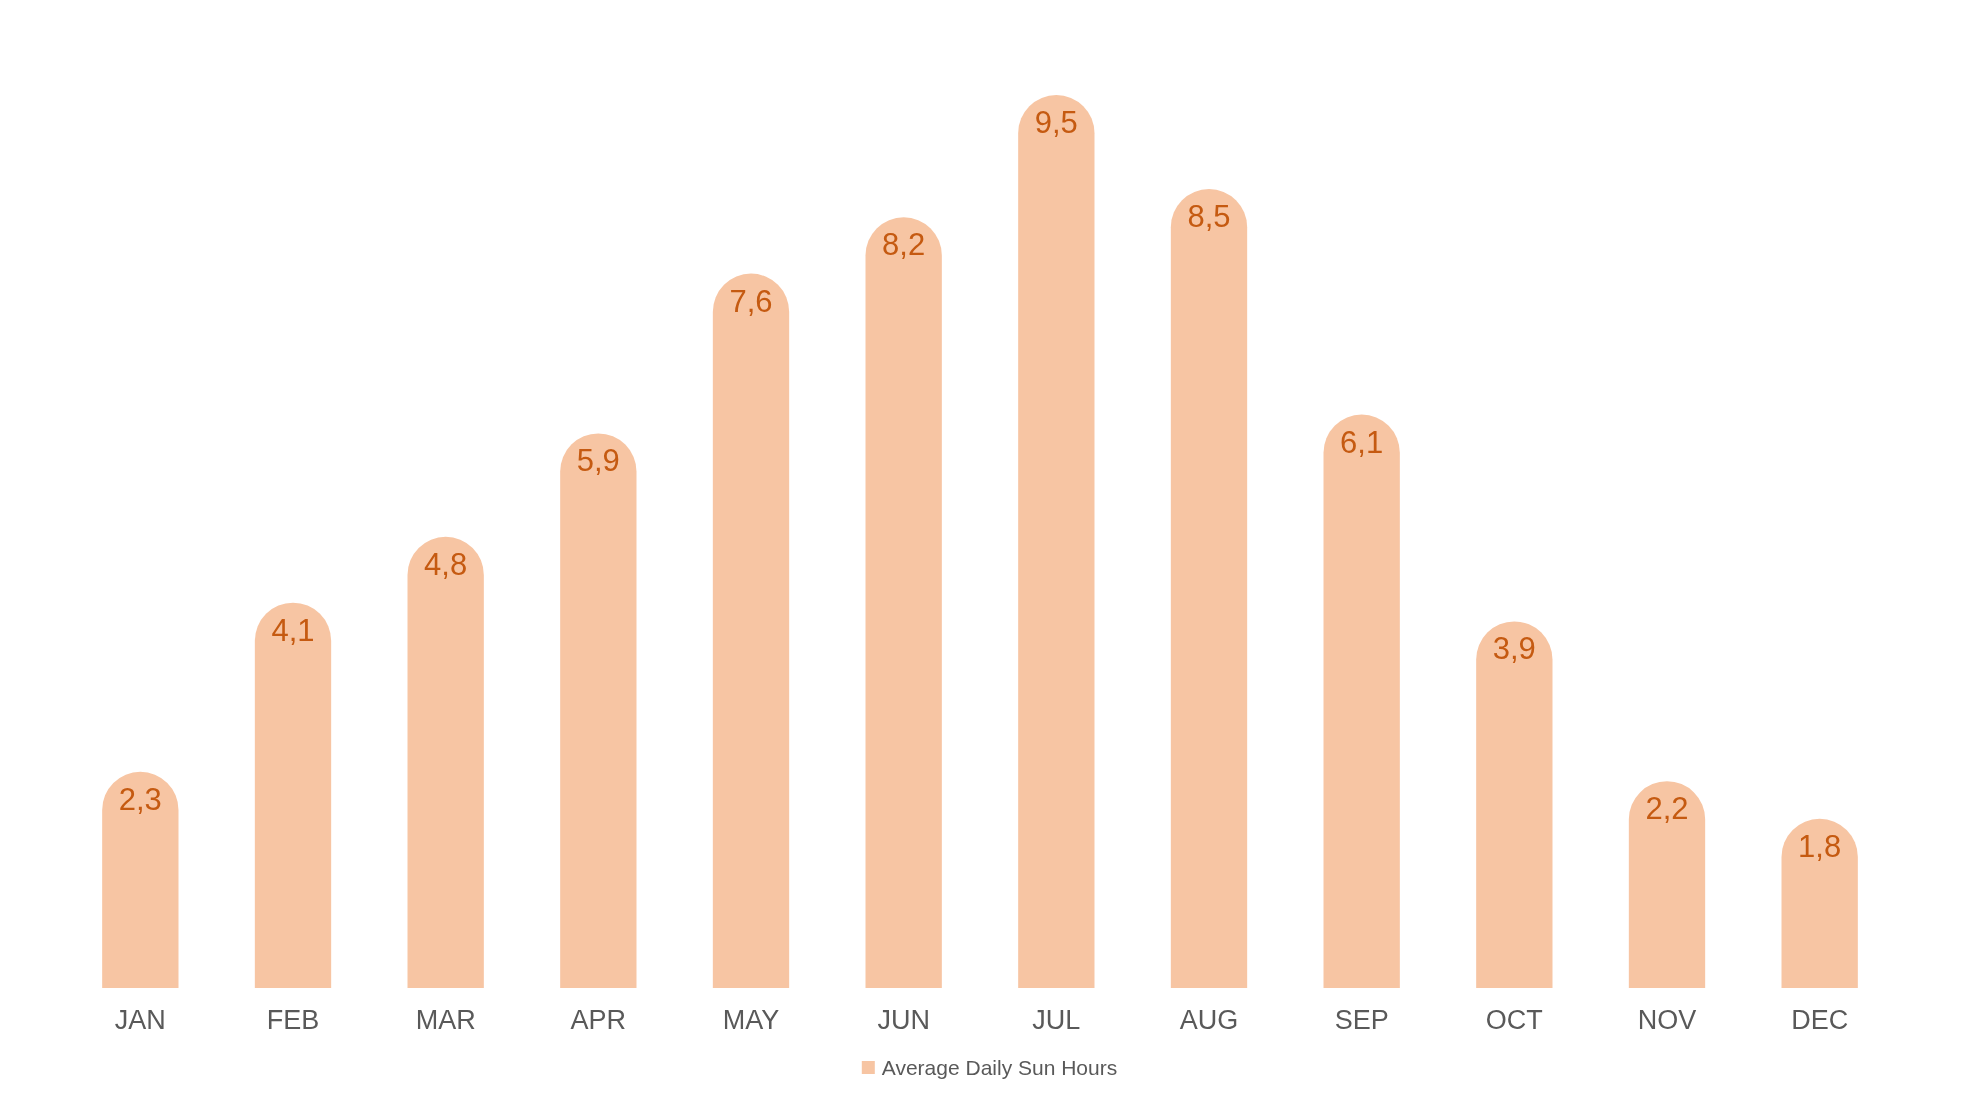 Image resolution: width=1979 pixels, height=1111 pixels. I want to click on x-tick-label: NOV, so click(1667, 1020).